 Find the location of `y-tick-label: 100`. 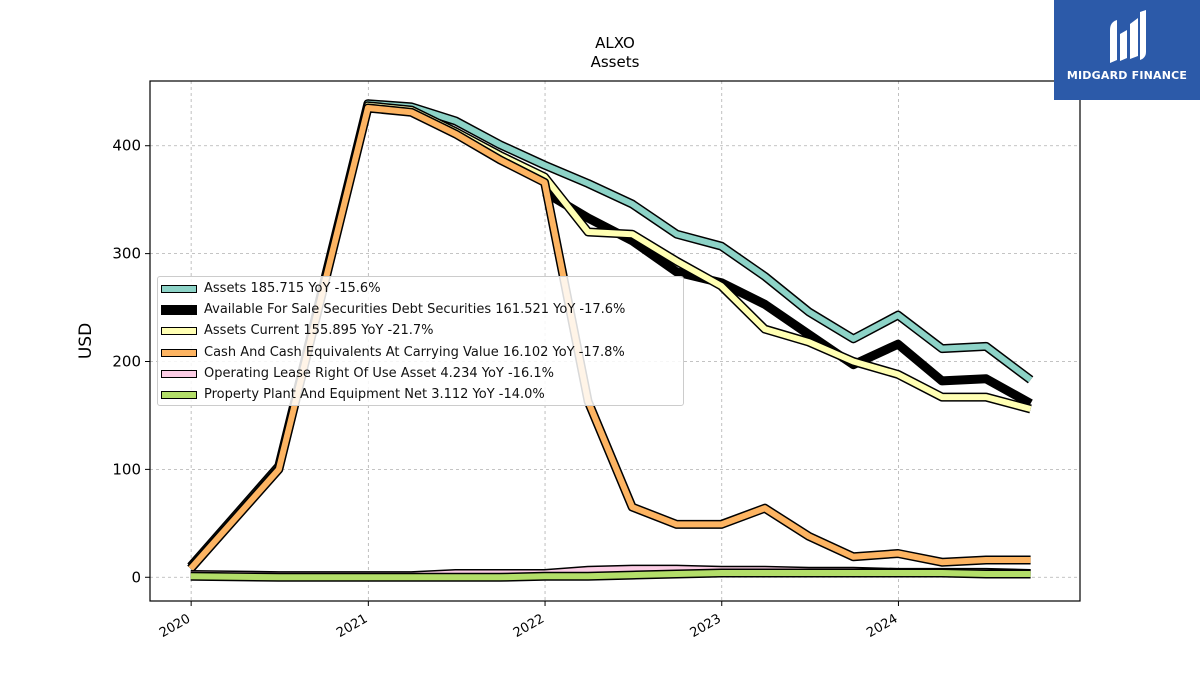

y-tick-label: 100 is located at coordinates (126, 469).